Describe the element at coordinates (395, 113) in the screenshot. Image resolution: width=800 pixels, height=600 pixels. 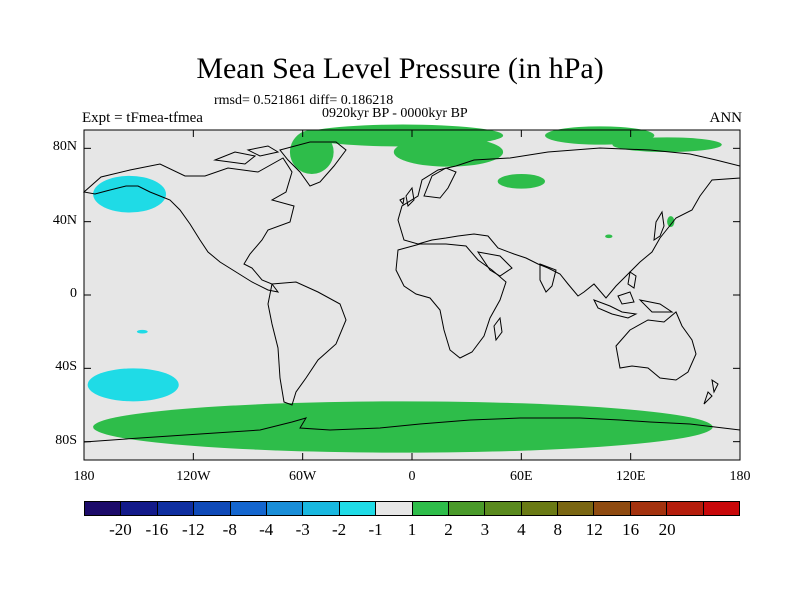
I see `time-period: 0920kyr BP - 0000kyr BP` at that location.